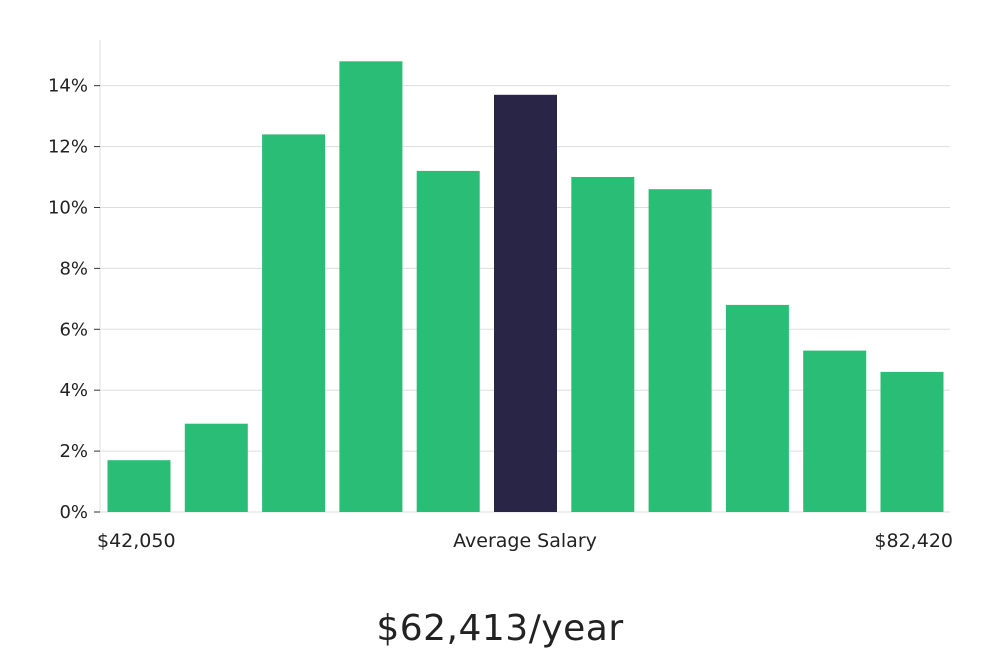 The height and width of the screenshot is (660, 1000). What do you see at coordinates (73, 451) in the screenshot?
I see `y-tick-label-2: 2%` at bounding box center [73, 451].